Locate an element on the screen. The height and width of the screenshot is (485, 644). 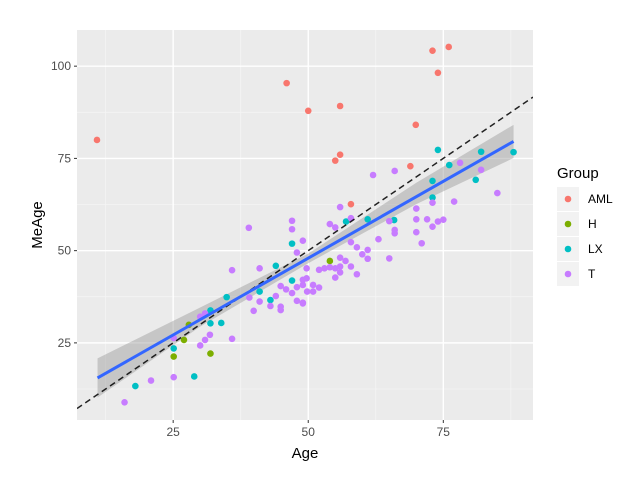
x-tick-label: 50 is located at coordinates (309, 432).